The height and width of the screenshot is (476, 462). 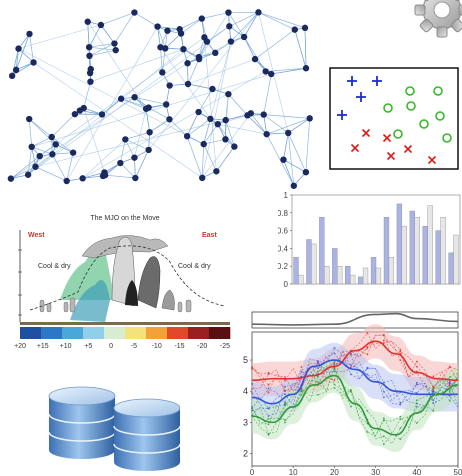 What do you see at coordinates (377, 81) in the screenshot?
I see `plus-marker` at bounding box center [377, 81].